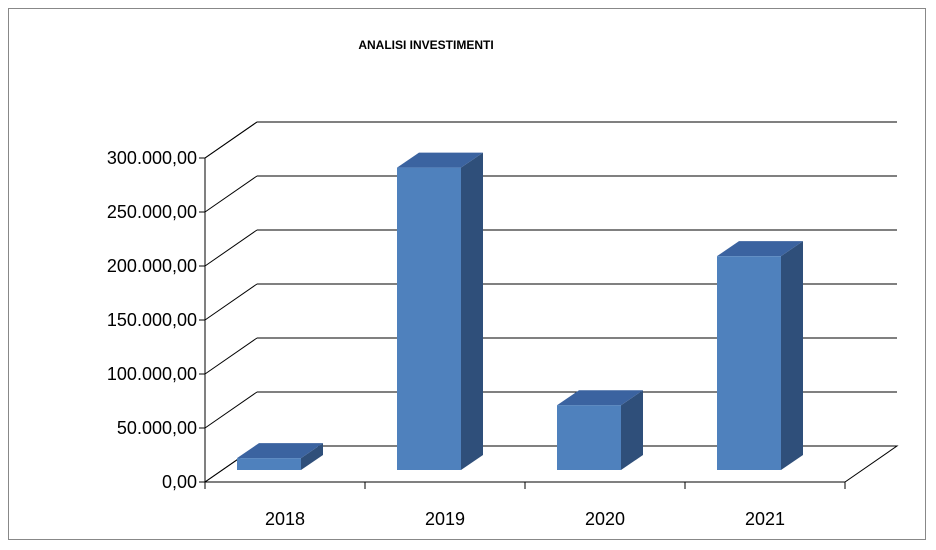 The image size is (936, 550). Describe the element at coordinates (269, 464) in the screenshot. I see `bar-2018` at that location.